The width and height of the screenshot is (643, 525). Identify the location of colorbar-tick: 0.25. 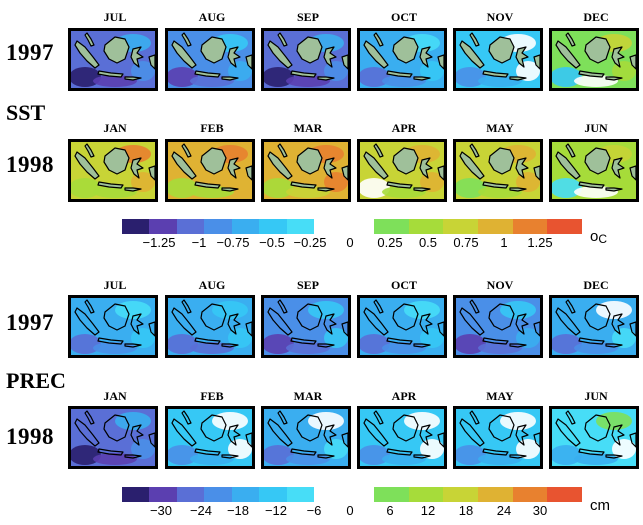
(390, 242).